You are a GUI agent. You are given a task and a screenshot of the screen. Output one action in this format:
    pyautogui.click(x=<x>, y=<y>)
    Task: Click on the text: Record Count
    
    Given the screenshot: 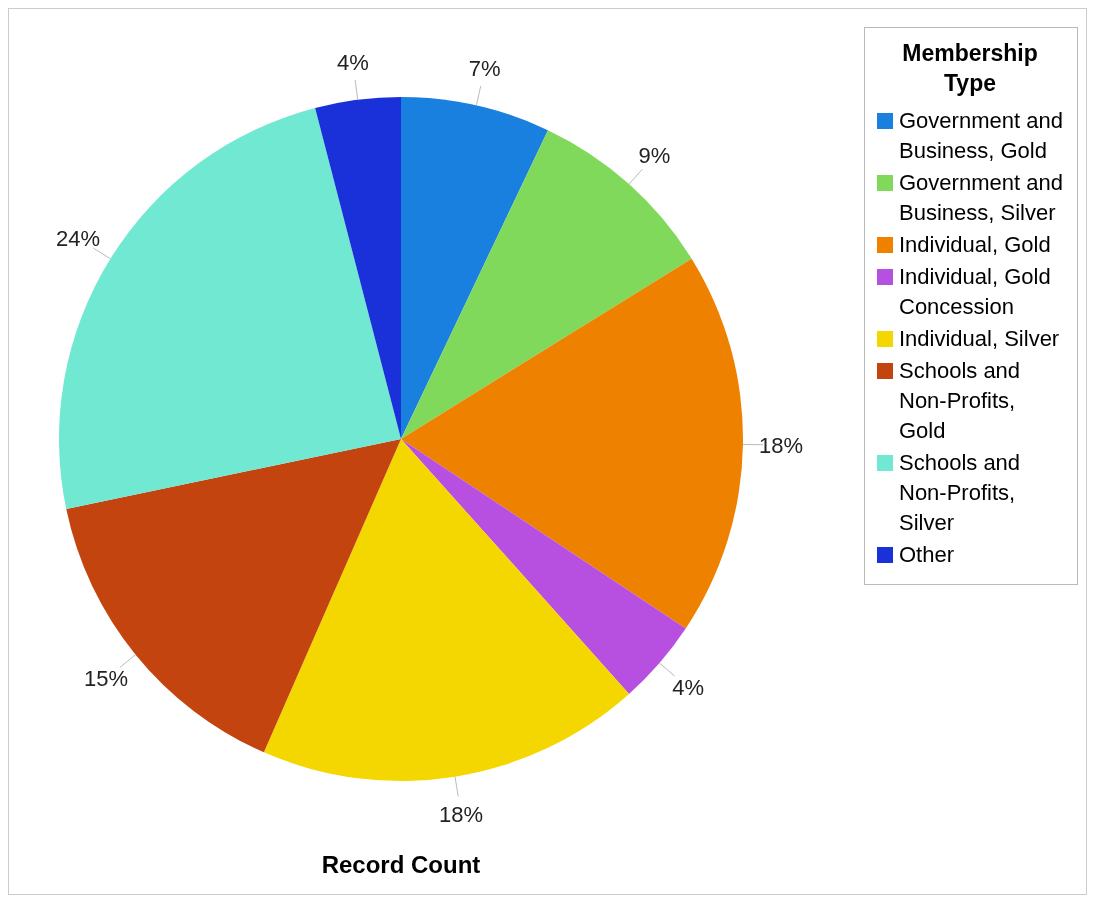 What is the action you would take?
    pyautogui.click(x=401, y=865)
    